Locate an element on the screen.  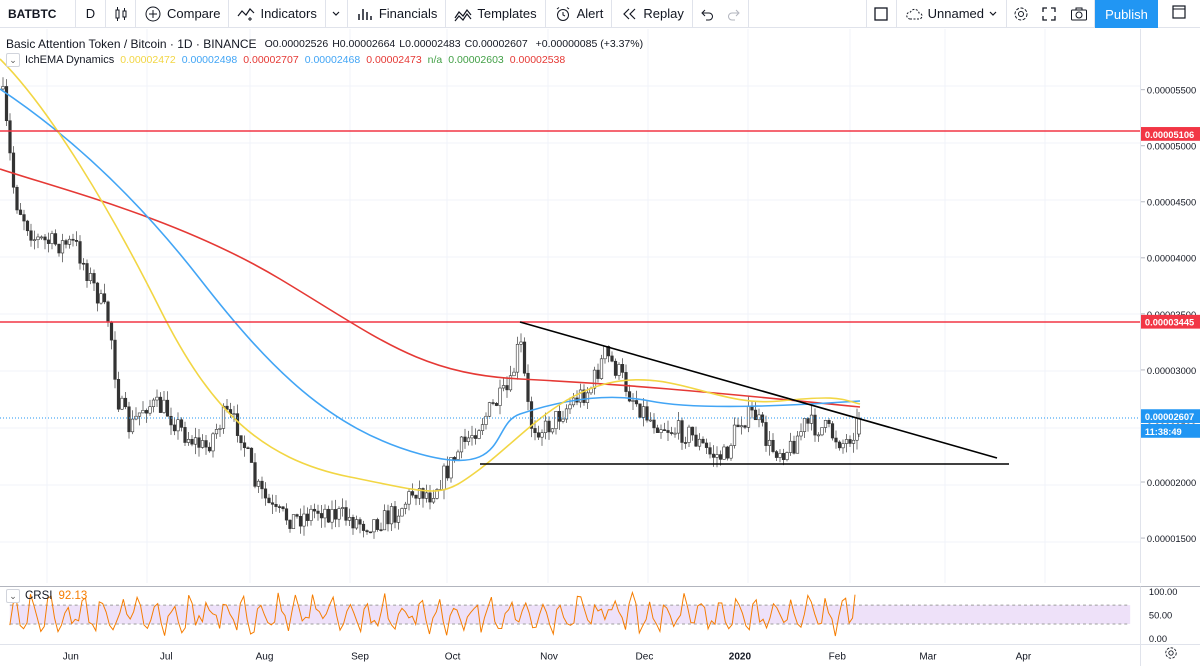
crsi-tick-label: 50.00 is located at coordinates (1160, 615).